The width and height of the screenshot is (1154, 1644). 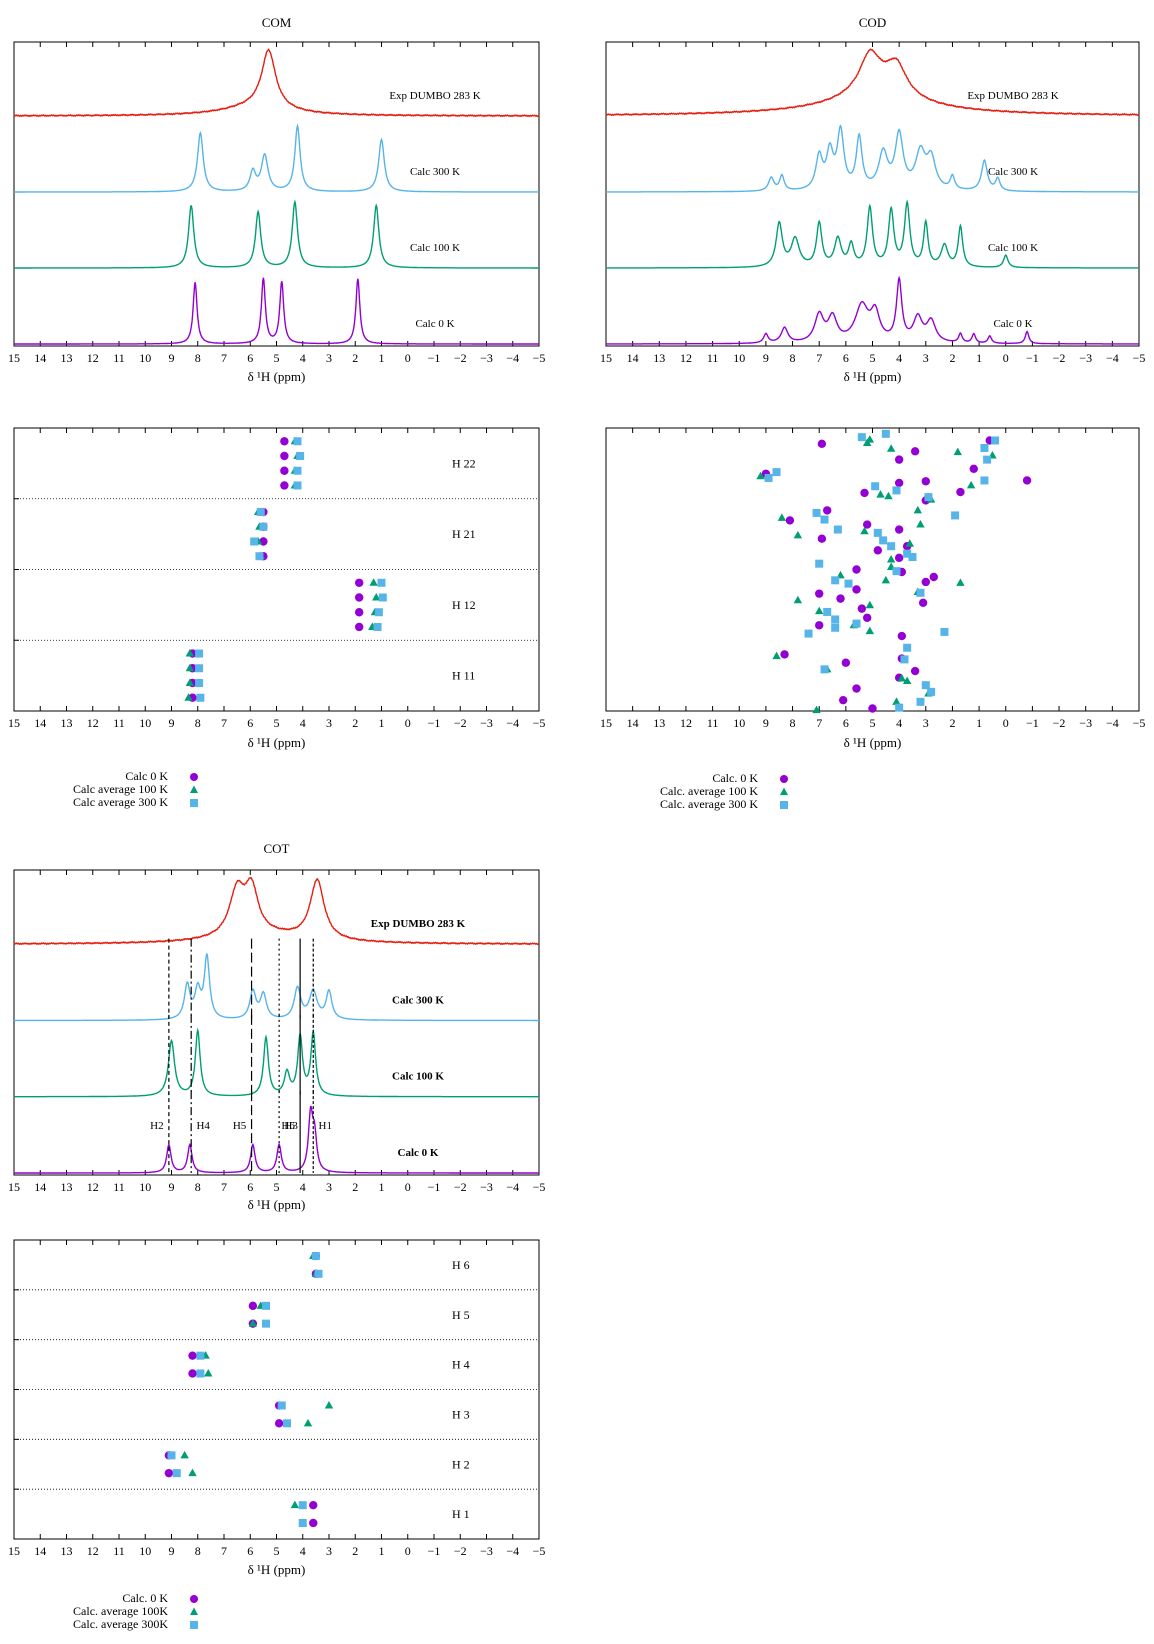 I want to click on group-label: H 4, so click(x=461, y=1365).